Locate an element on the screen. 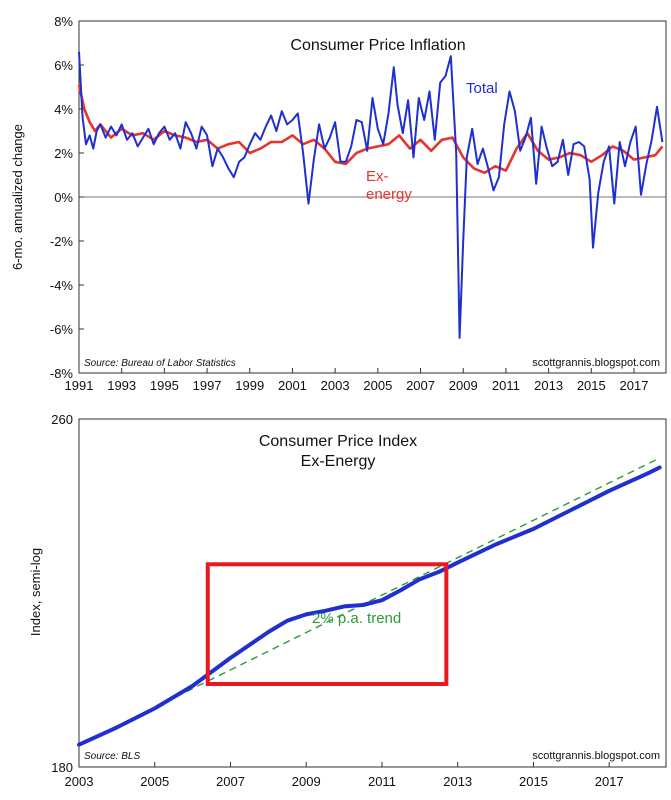 Image resolution: width=671 pixels, height=800 pixels. inflation-y-tick-label: -4% is located at coordinates (62, 285).